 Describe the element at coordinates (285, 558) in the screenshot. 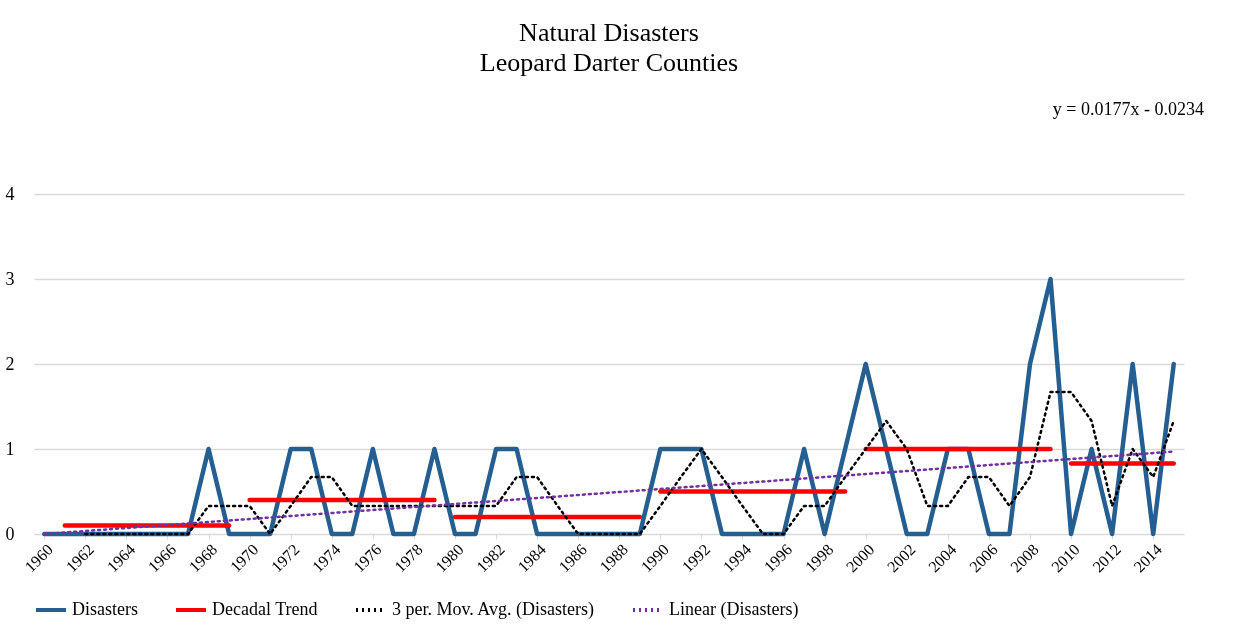

I see `x-tick-label: 1972` at that location.